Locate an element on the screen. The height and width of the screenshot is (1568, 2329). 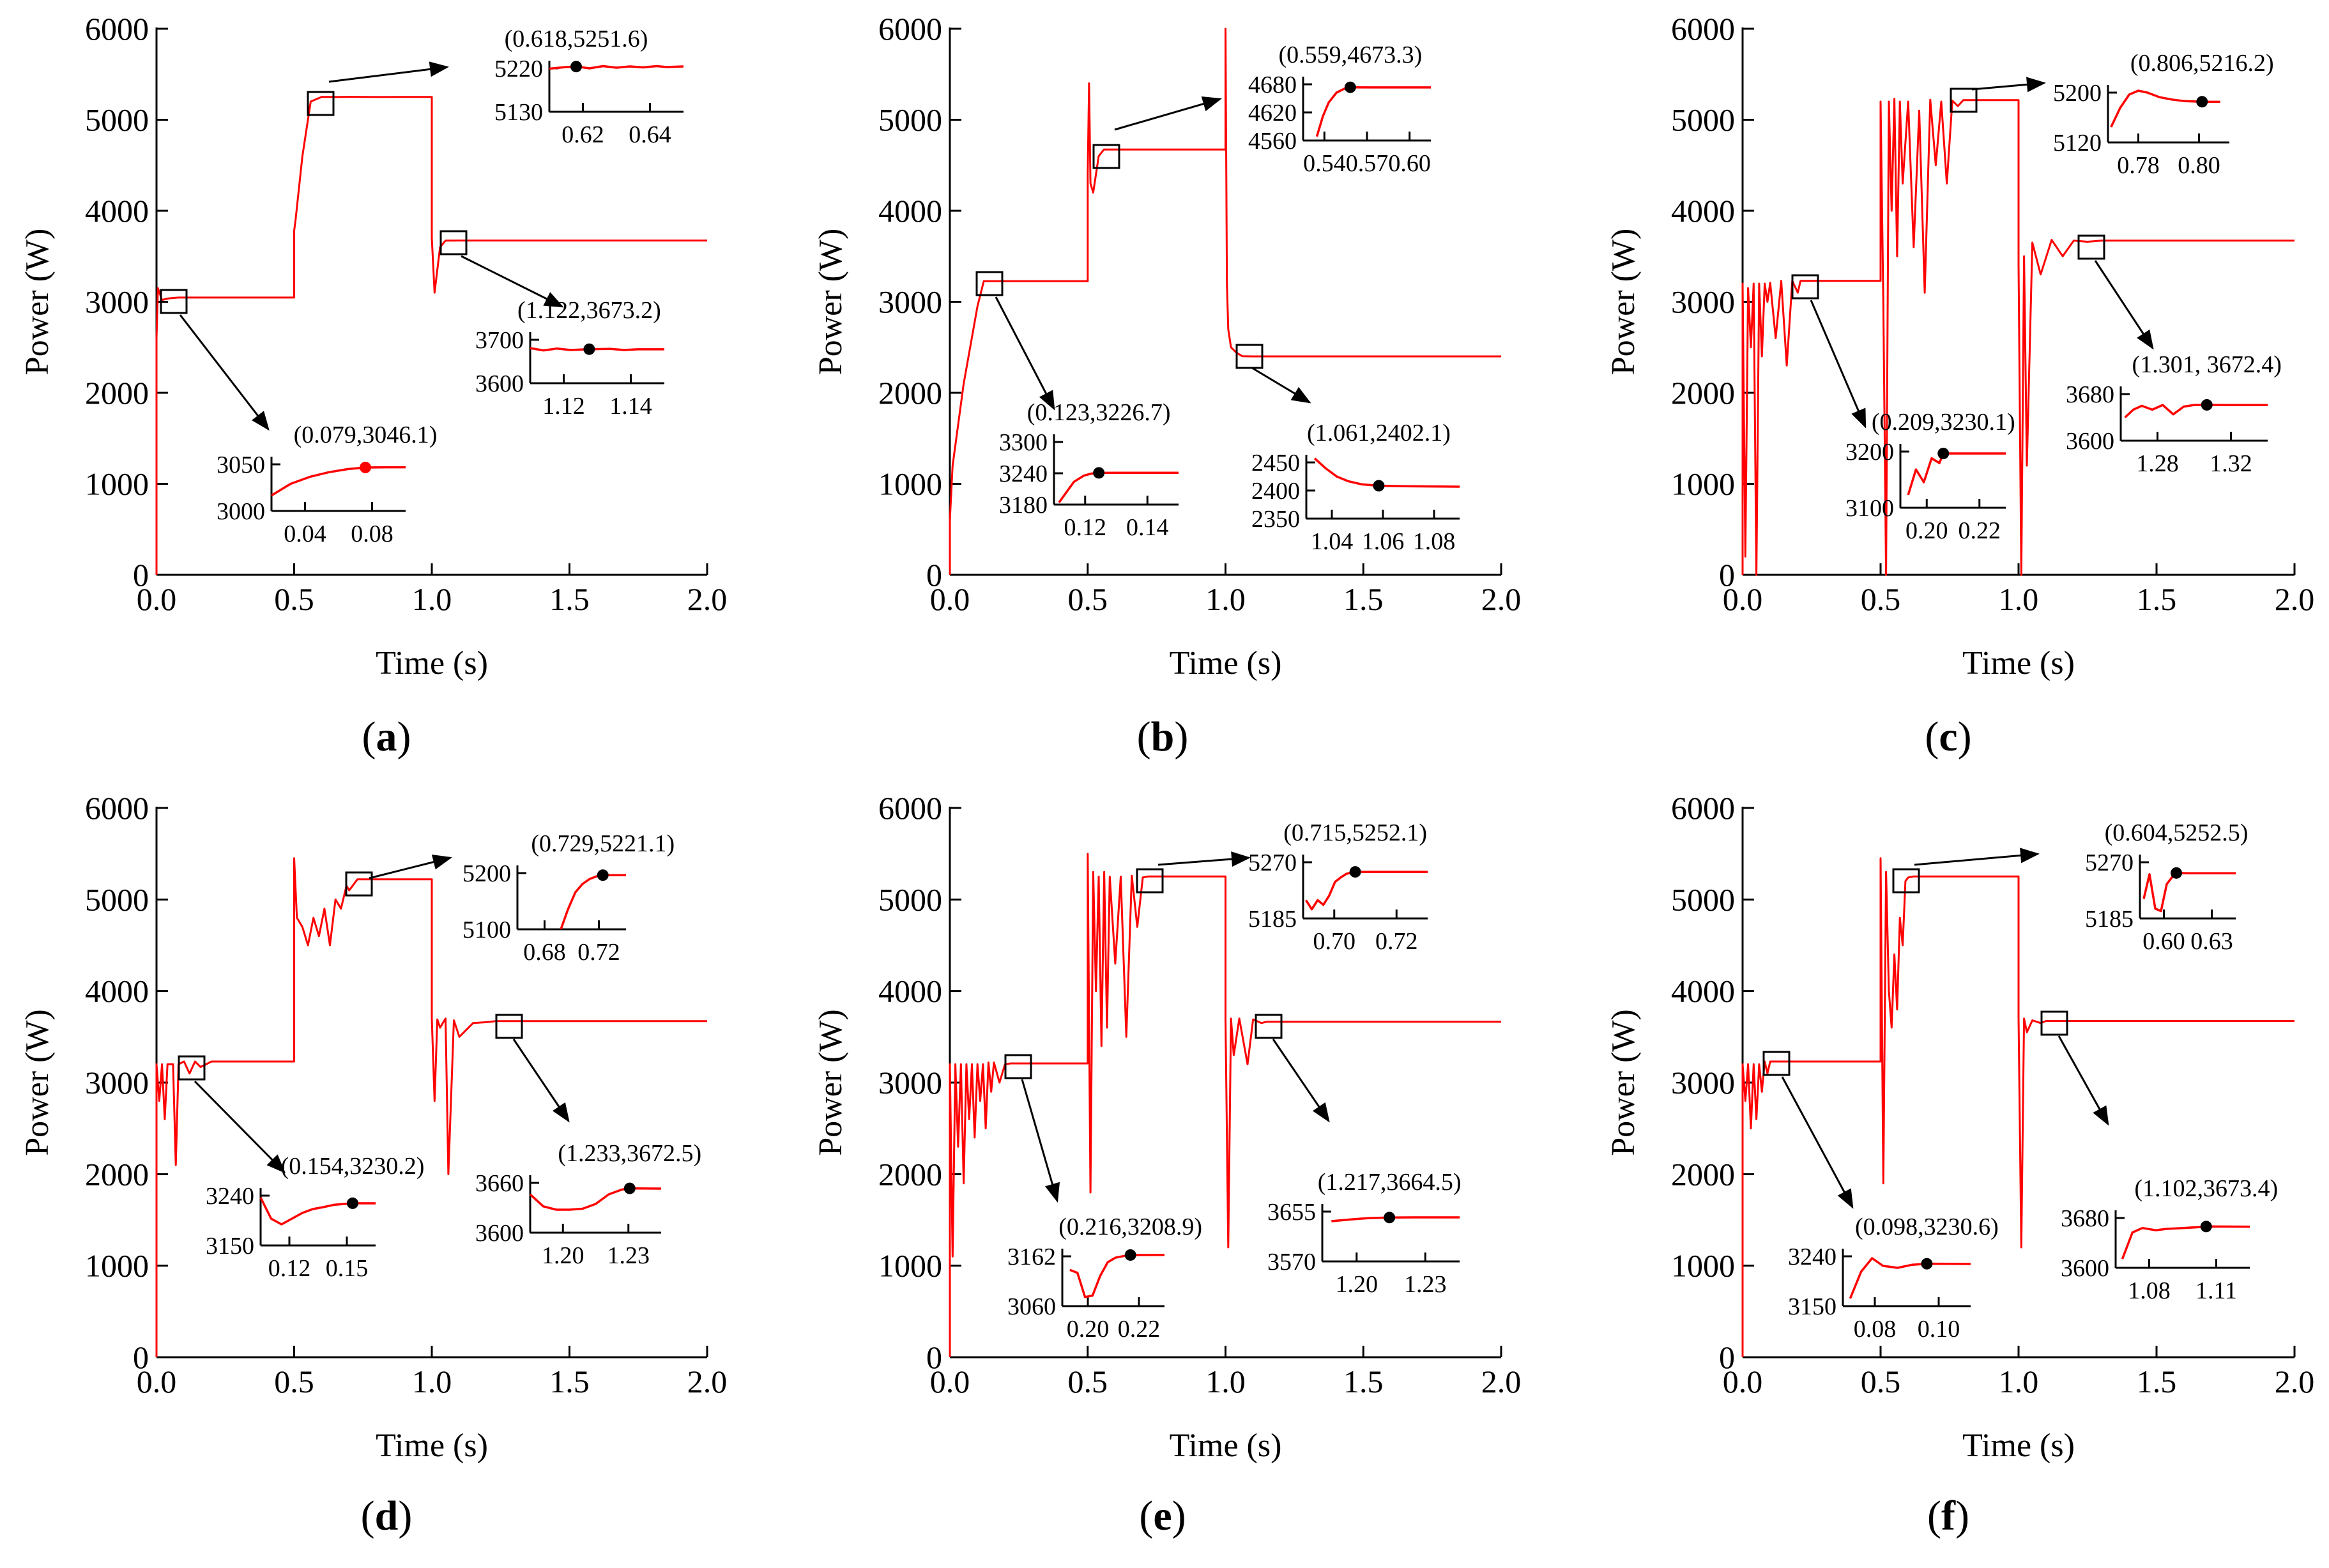
zoom-inset-2: 5270 5185 0.70 0.72 (0.715,5252.1) is located at coordinates (1282, 887).